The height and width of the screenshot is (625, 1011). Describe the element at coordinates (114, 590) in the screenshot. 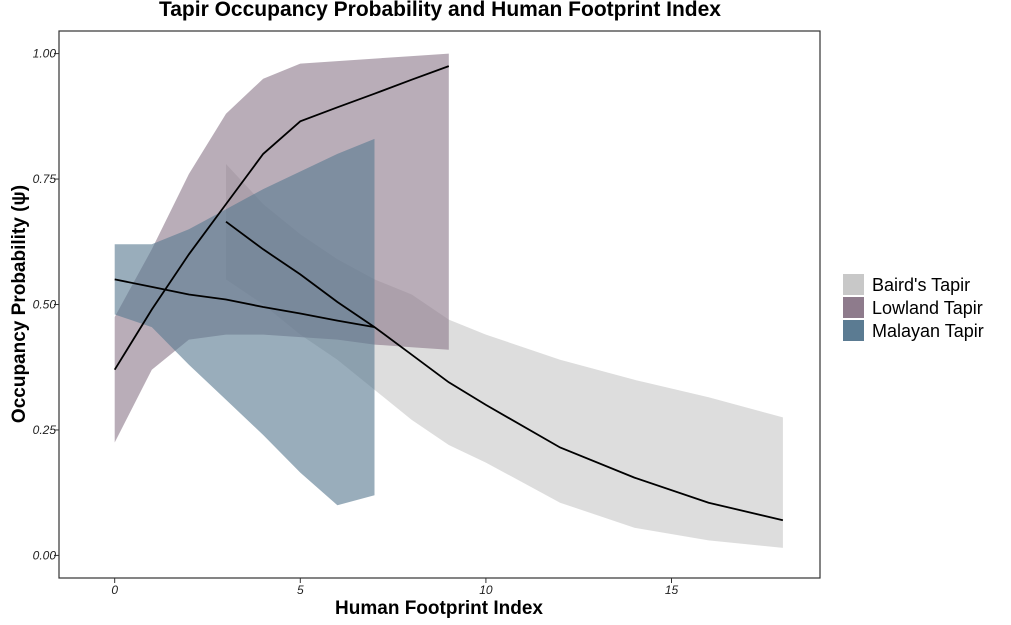

I see `x-tick-label: 0` at that location.